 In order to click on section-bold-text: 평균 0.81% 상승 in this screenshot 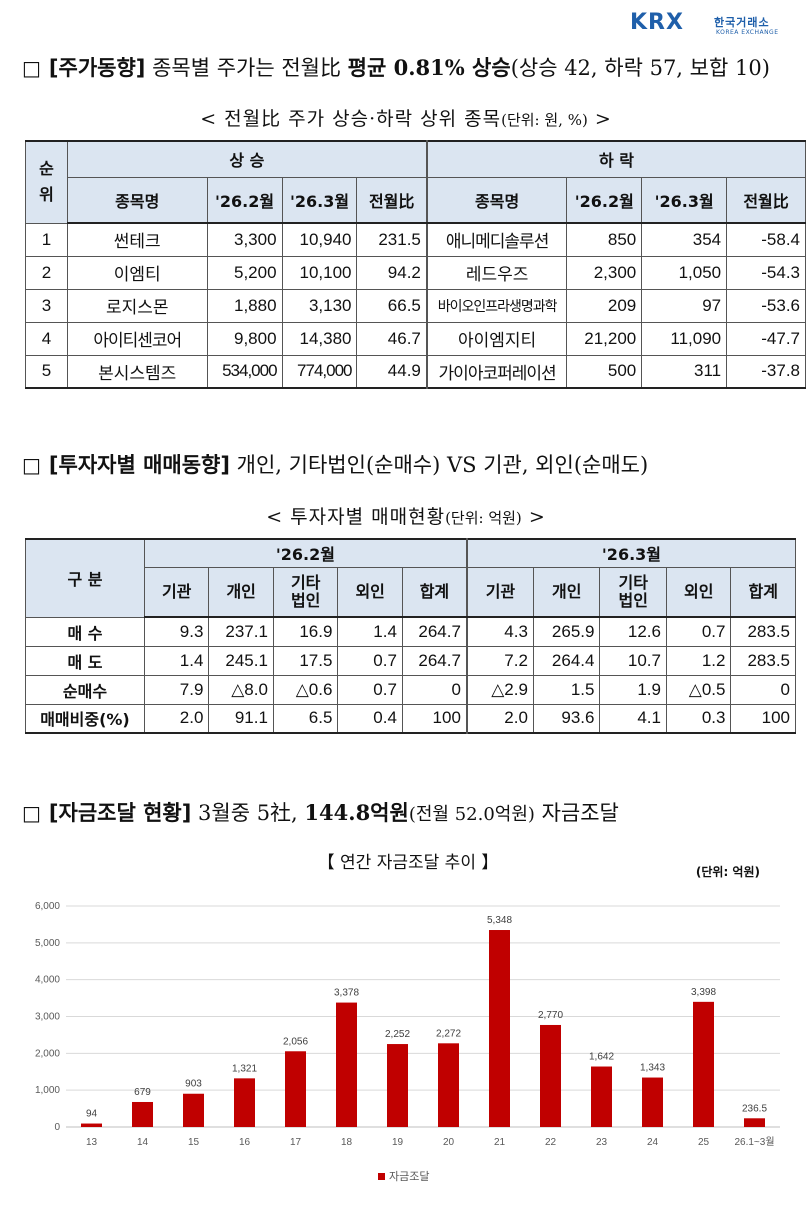, I will do `click(429, 67)`.